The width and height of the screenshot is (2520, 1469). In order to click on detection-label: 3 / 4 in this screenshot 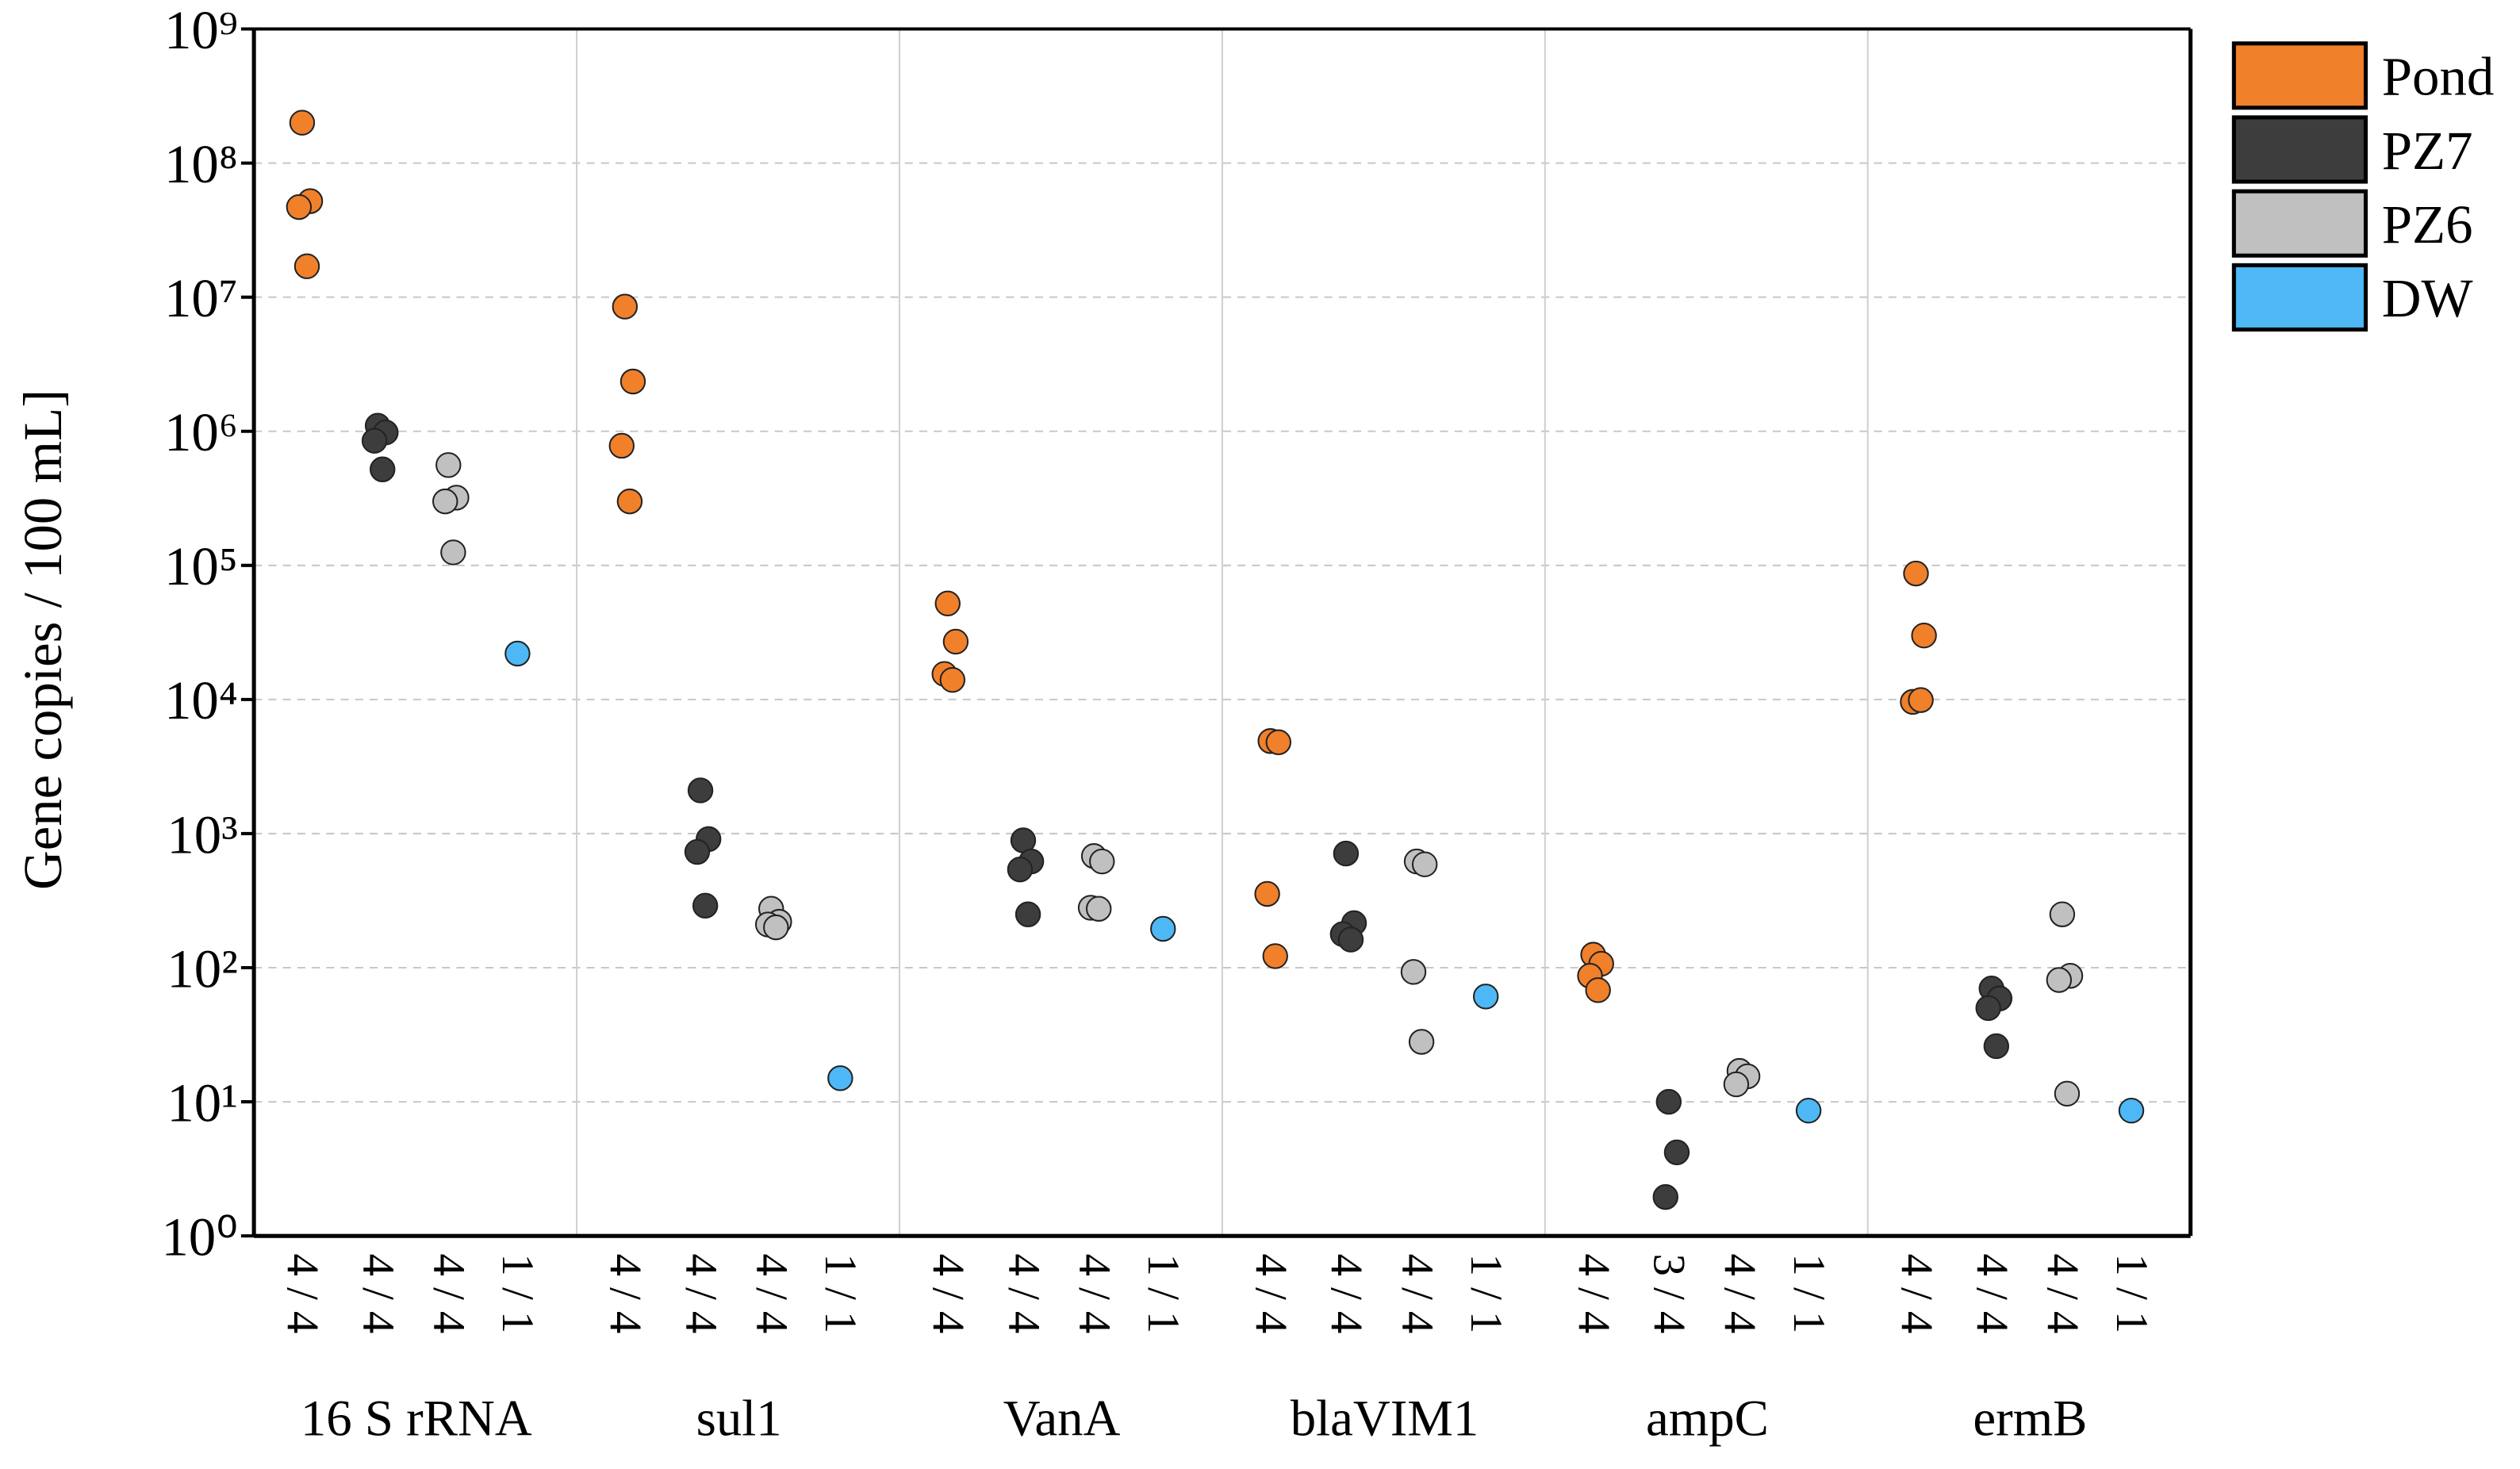, I will do `click(1669, 1293)`.